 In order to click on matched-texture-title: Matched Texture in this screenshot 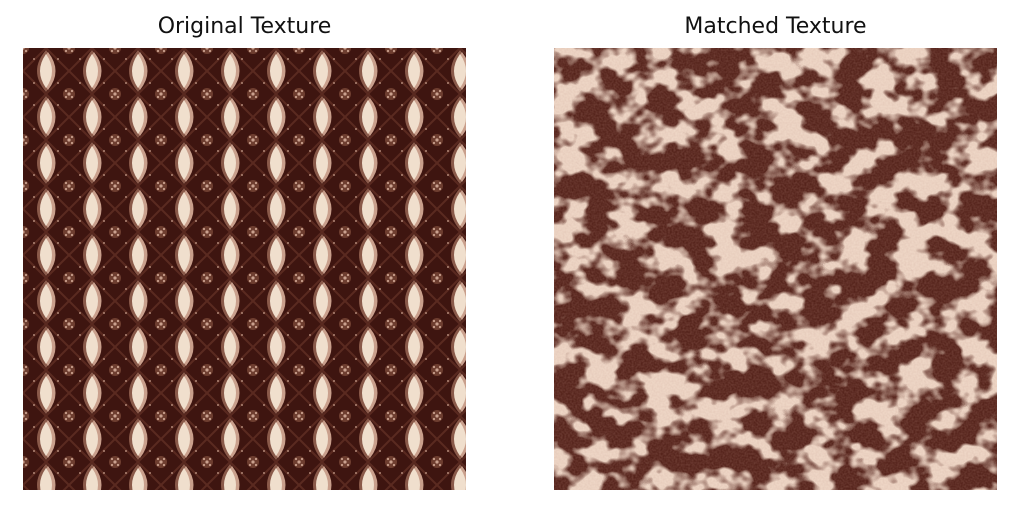, I will do `click(775, 26)`.